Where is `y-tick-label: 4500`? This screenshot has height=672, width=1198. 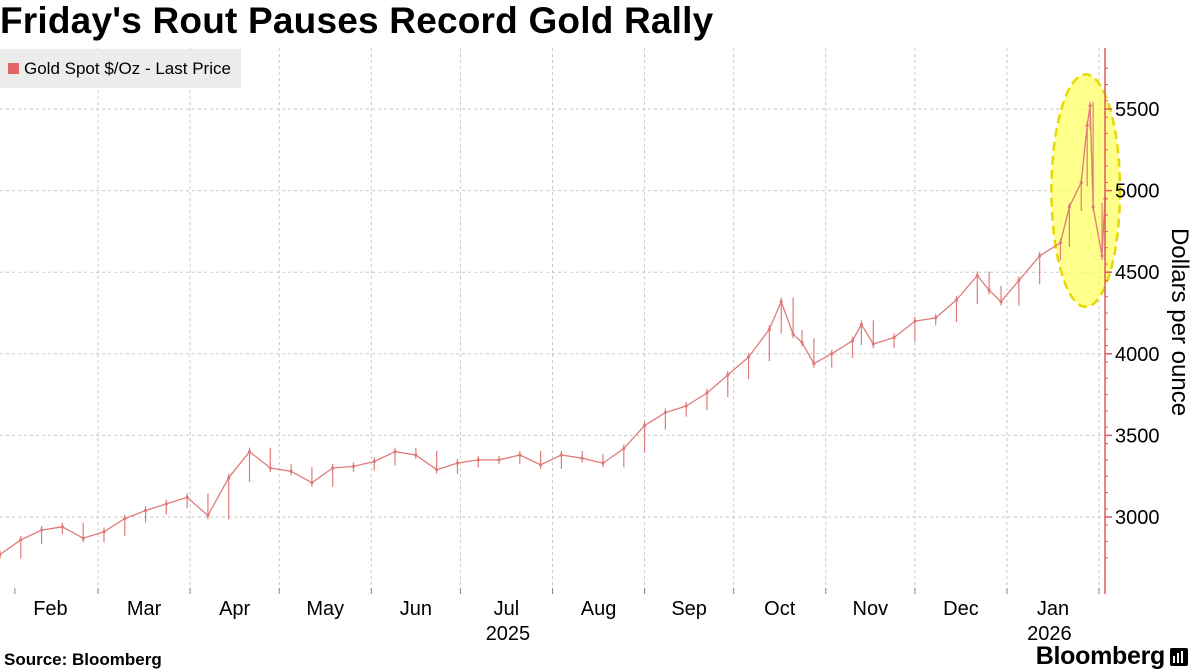
y-tick-label: 4500 is located at coordinates (1137, 273).